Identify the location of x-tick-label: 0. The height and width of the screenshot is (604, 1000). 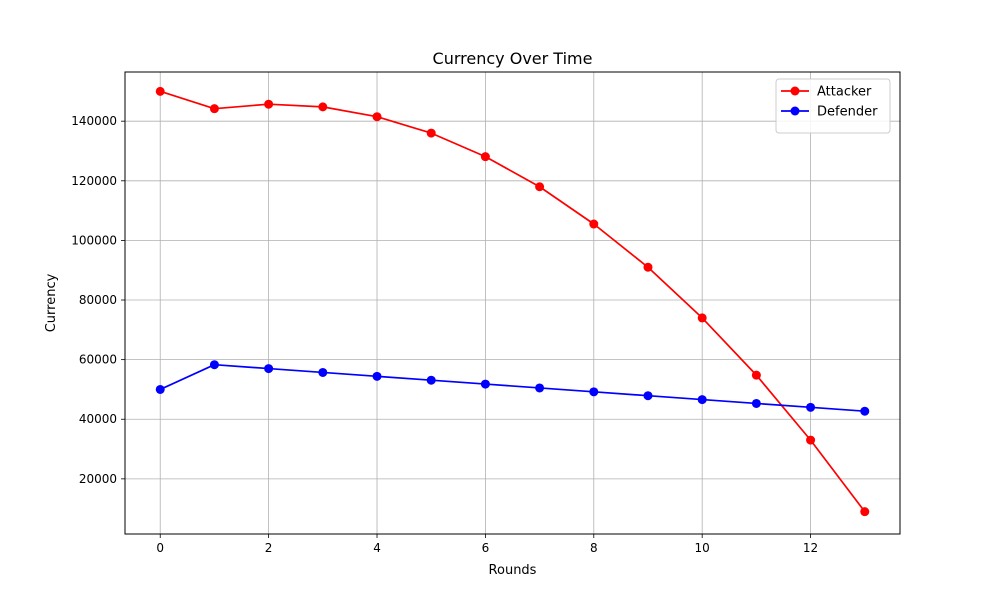
(160, 548).